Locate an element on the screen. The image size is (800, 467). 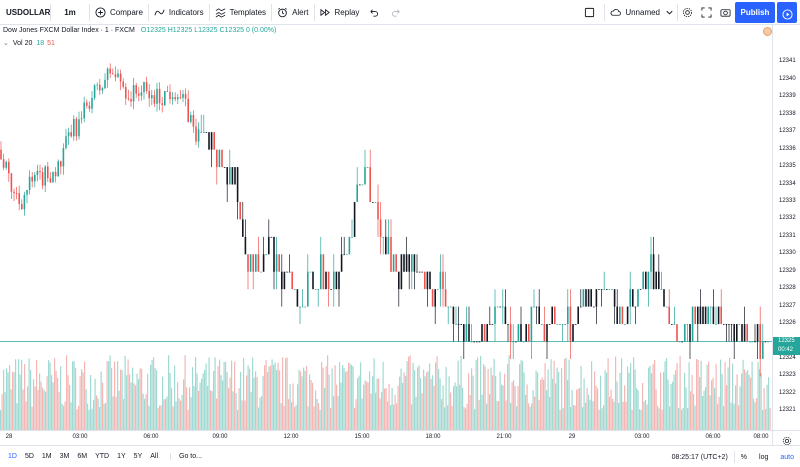
range-6m: 6M is located at coordinates (82, 456).